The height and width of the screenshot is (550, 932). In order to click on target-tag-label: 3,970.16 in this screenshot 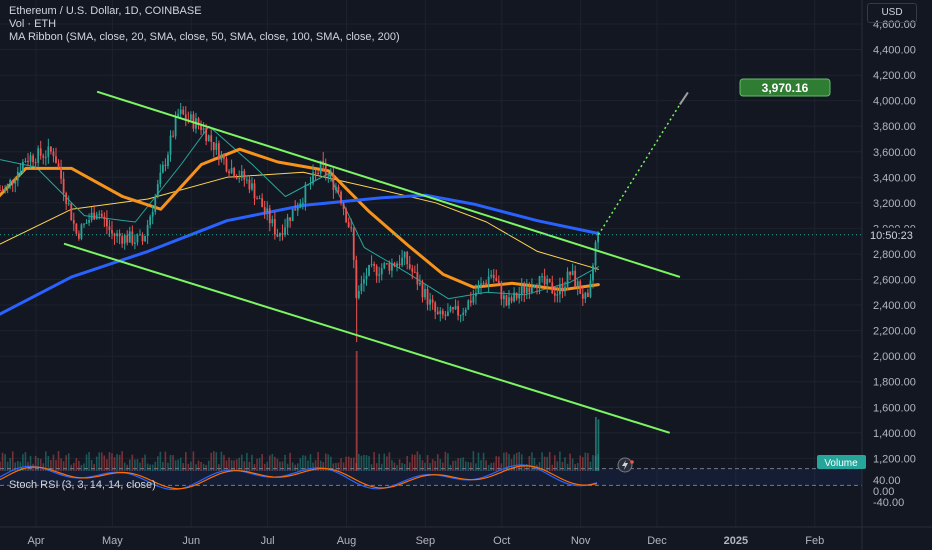, I will do `click(785, 88)`.